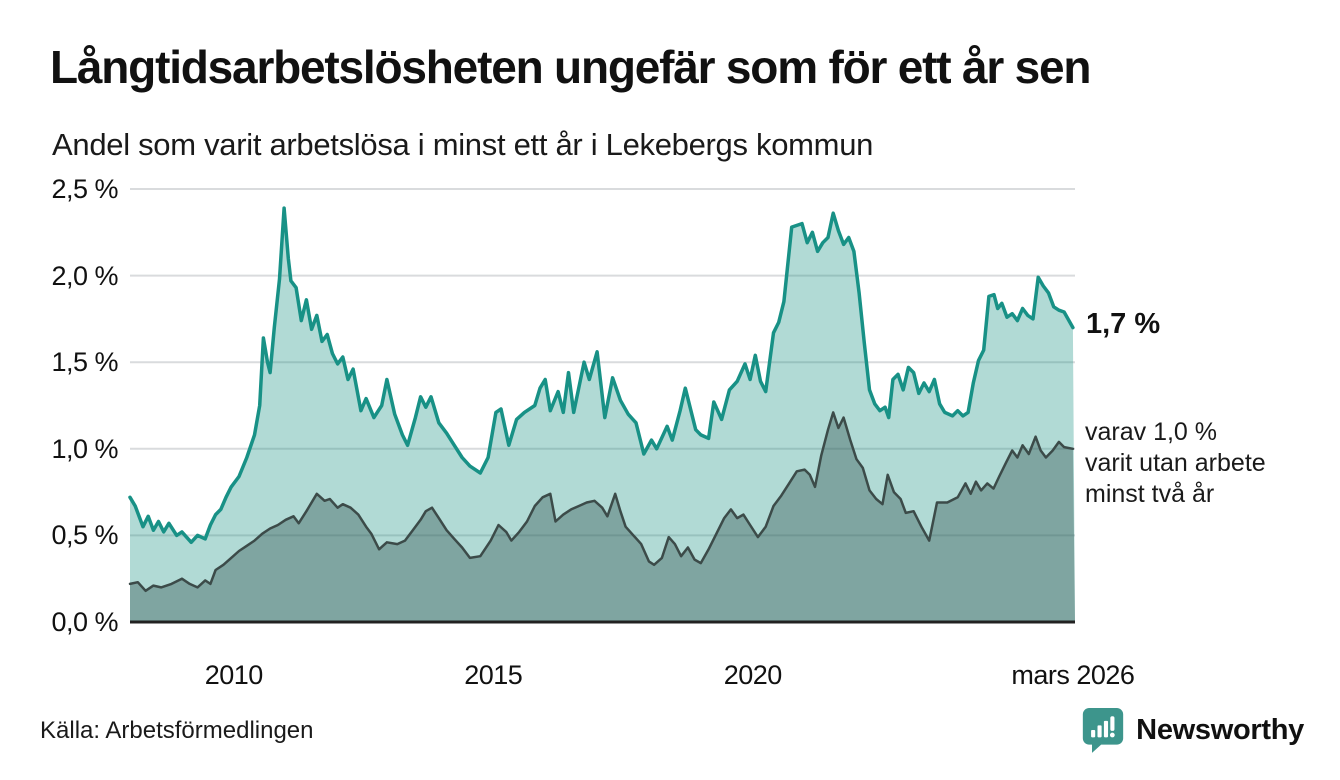 The image size is (1340, 780). I want to click on y-tick-label: 1,0 %, so click(84, 448).